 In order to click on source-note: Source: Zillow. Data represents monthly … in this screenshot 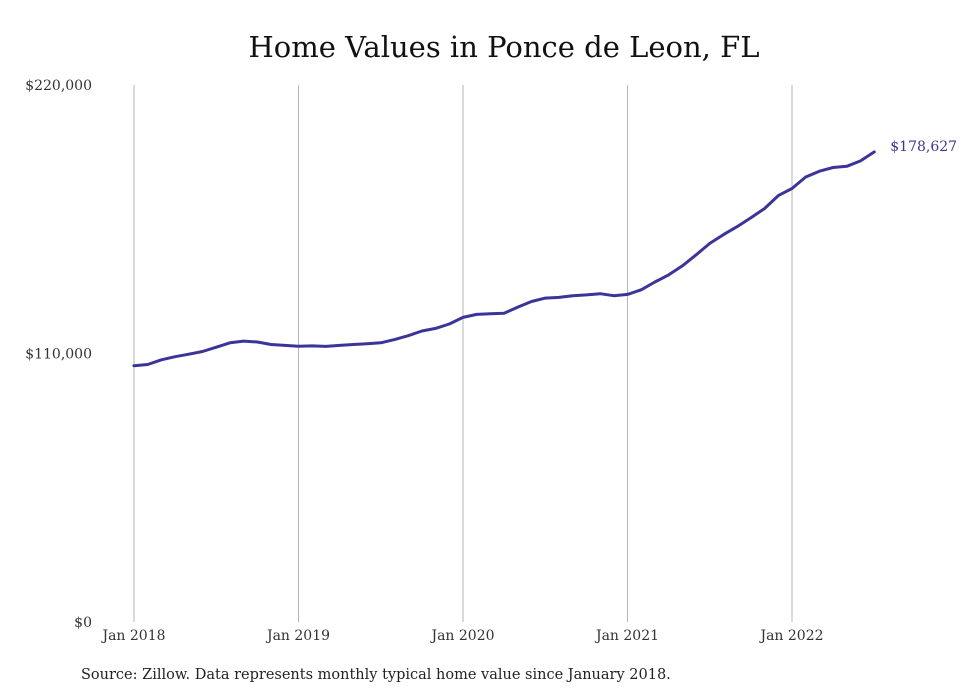, I will do `click(376, 675)`.